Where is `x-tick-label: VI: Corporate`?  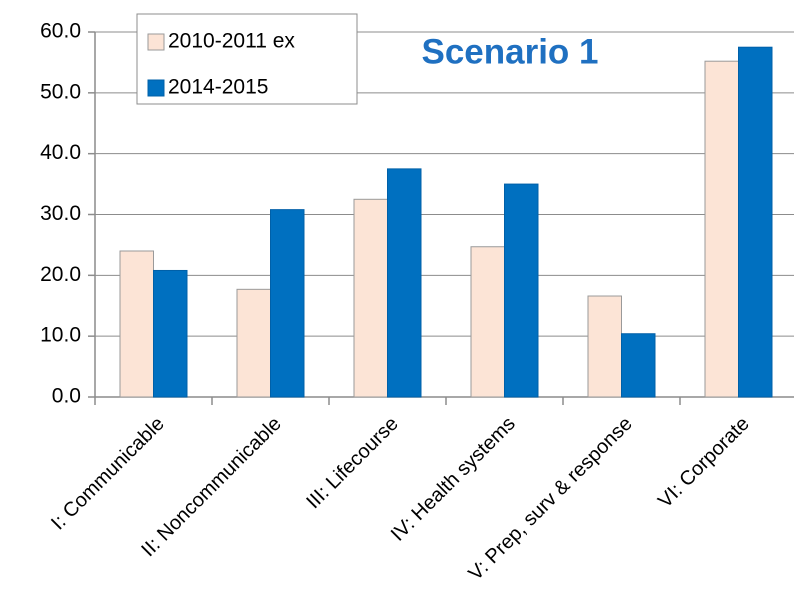 x-tick-label: VI: Corporate is located at coordinates (704, 463).